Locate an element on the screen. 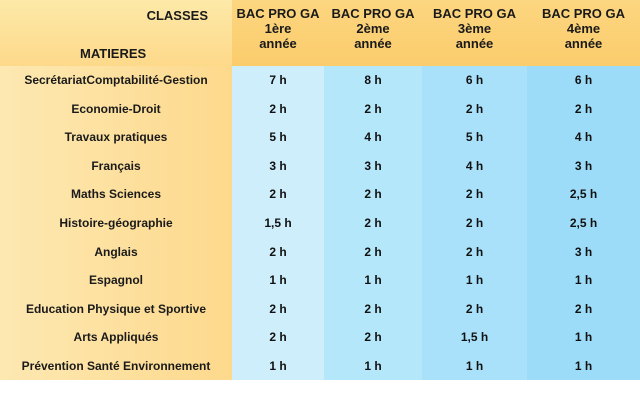 The height and width of the screenshot is (400, 640). subject-label: Prévention Santé Environnement is located at coordinates (116, 366).